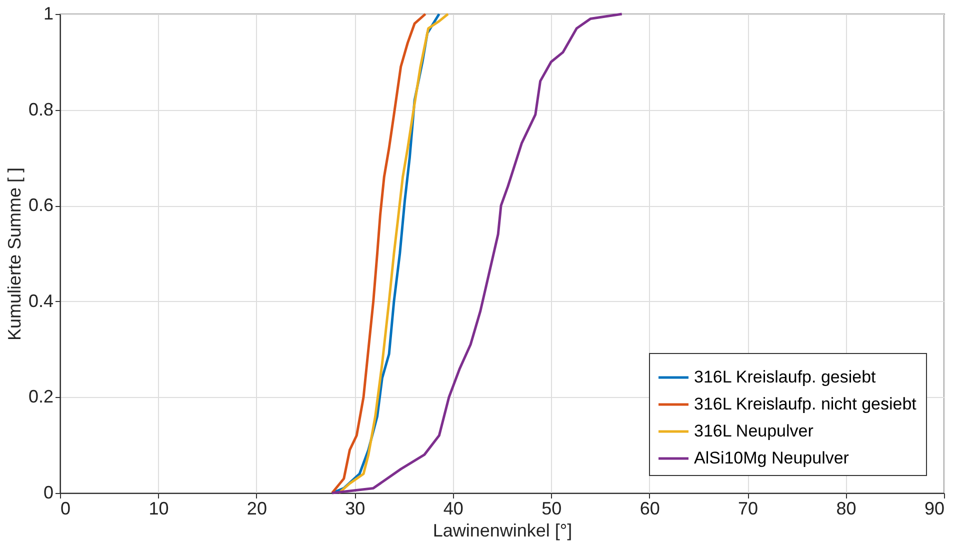 This screenshot has width=954, height=549. What do you see at coordinates (41, 396) in the screenshot?
I see `y-tick-label: 0.2` at bounding box center [41, 396].